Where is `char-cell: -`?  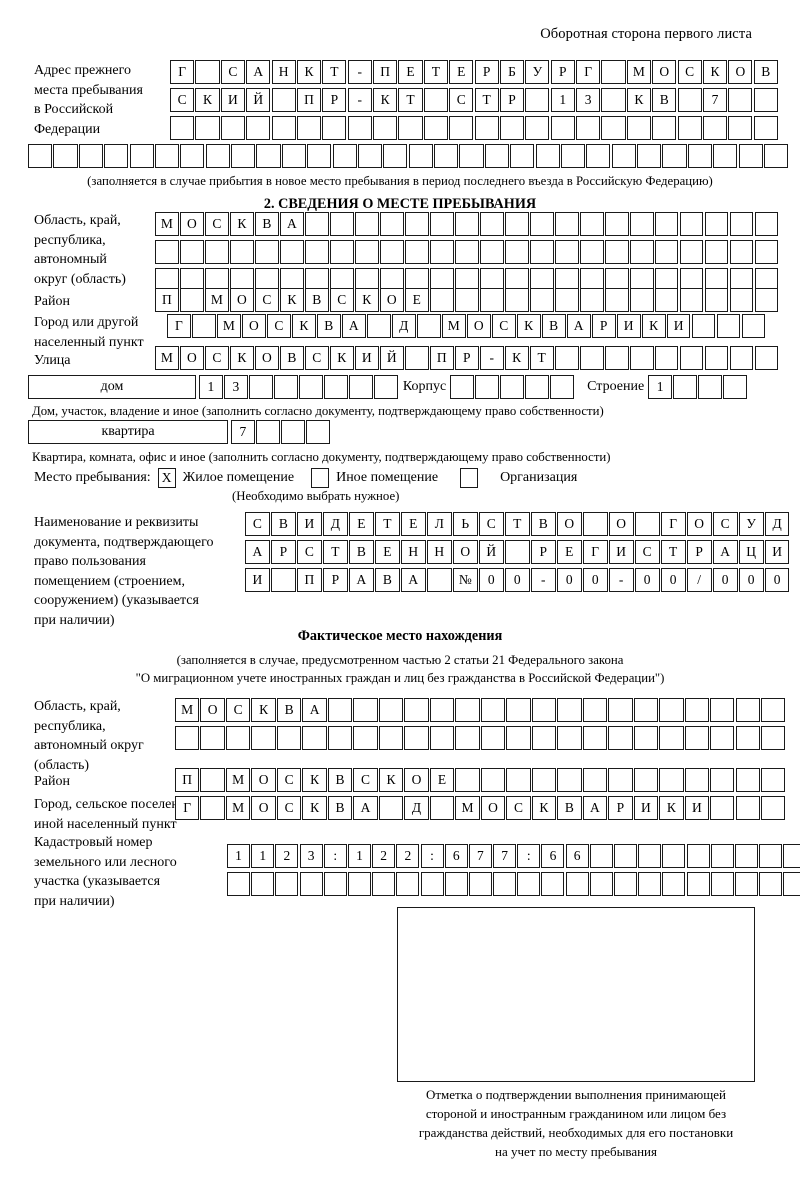
char-cell: - is located at coordinates (543, 580).